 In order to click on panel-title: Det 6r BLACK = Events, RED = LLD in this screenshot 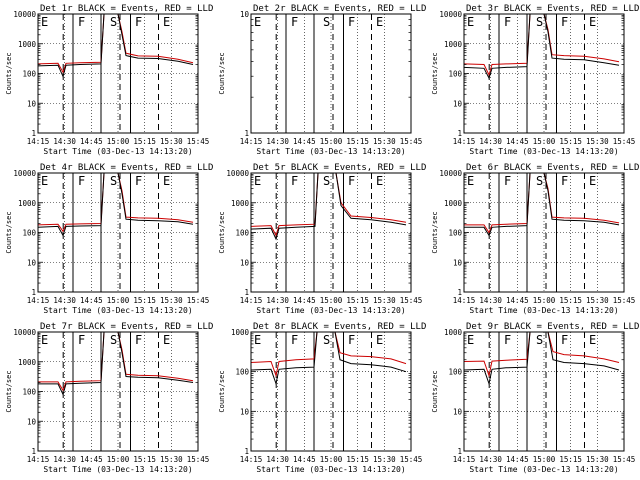, I will do `click(552, 168)`.